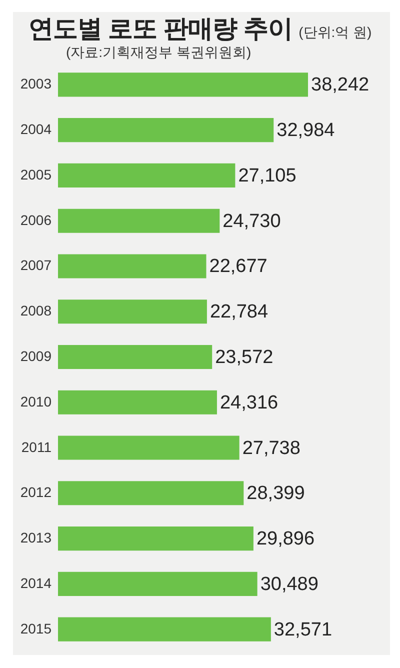 The width and height of the screenshot is (400, 668). What do you see at coordinates (36, 220) in the screenshot?
I see `y-tick-label: 2006` at bounding box center [36, 220].